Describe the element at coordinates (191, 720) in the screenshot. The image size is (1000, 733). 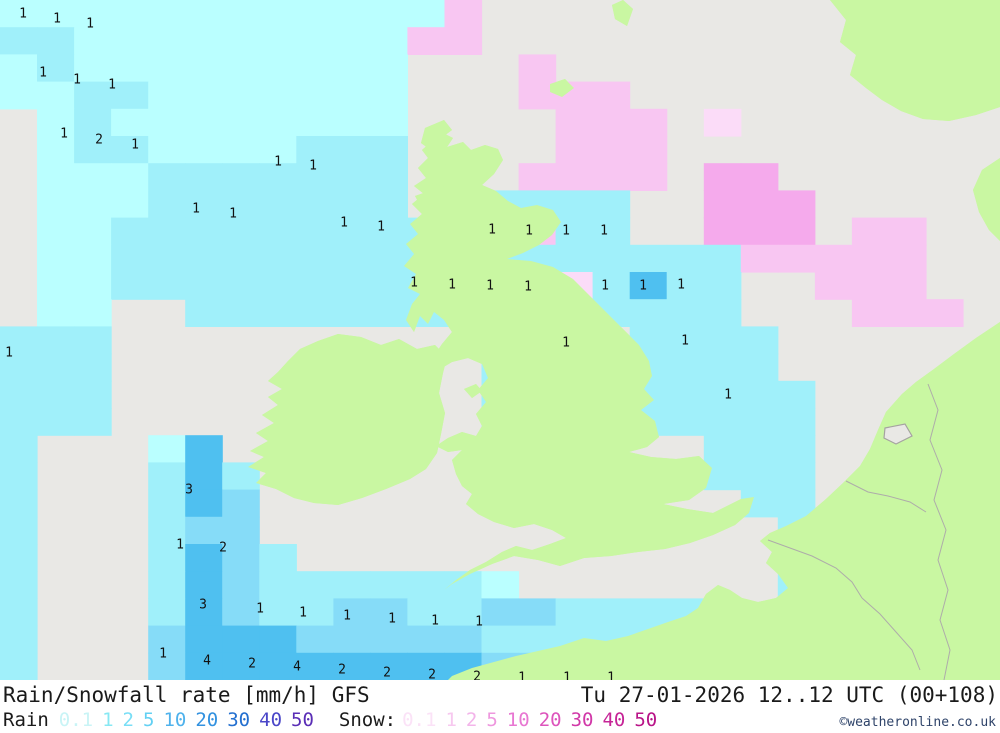
I see `rain-scale: 0.1 1 2 5 10 20 30 40 50` at that location.